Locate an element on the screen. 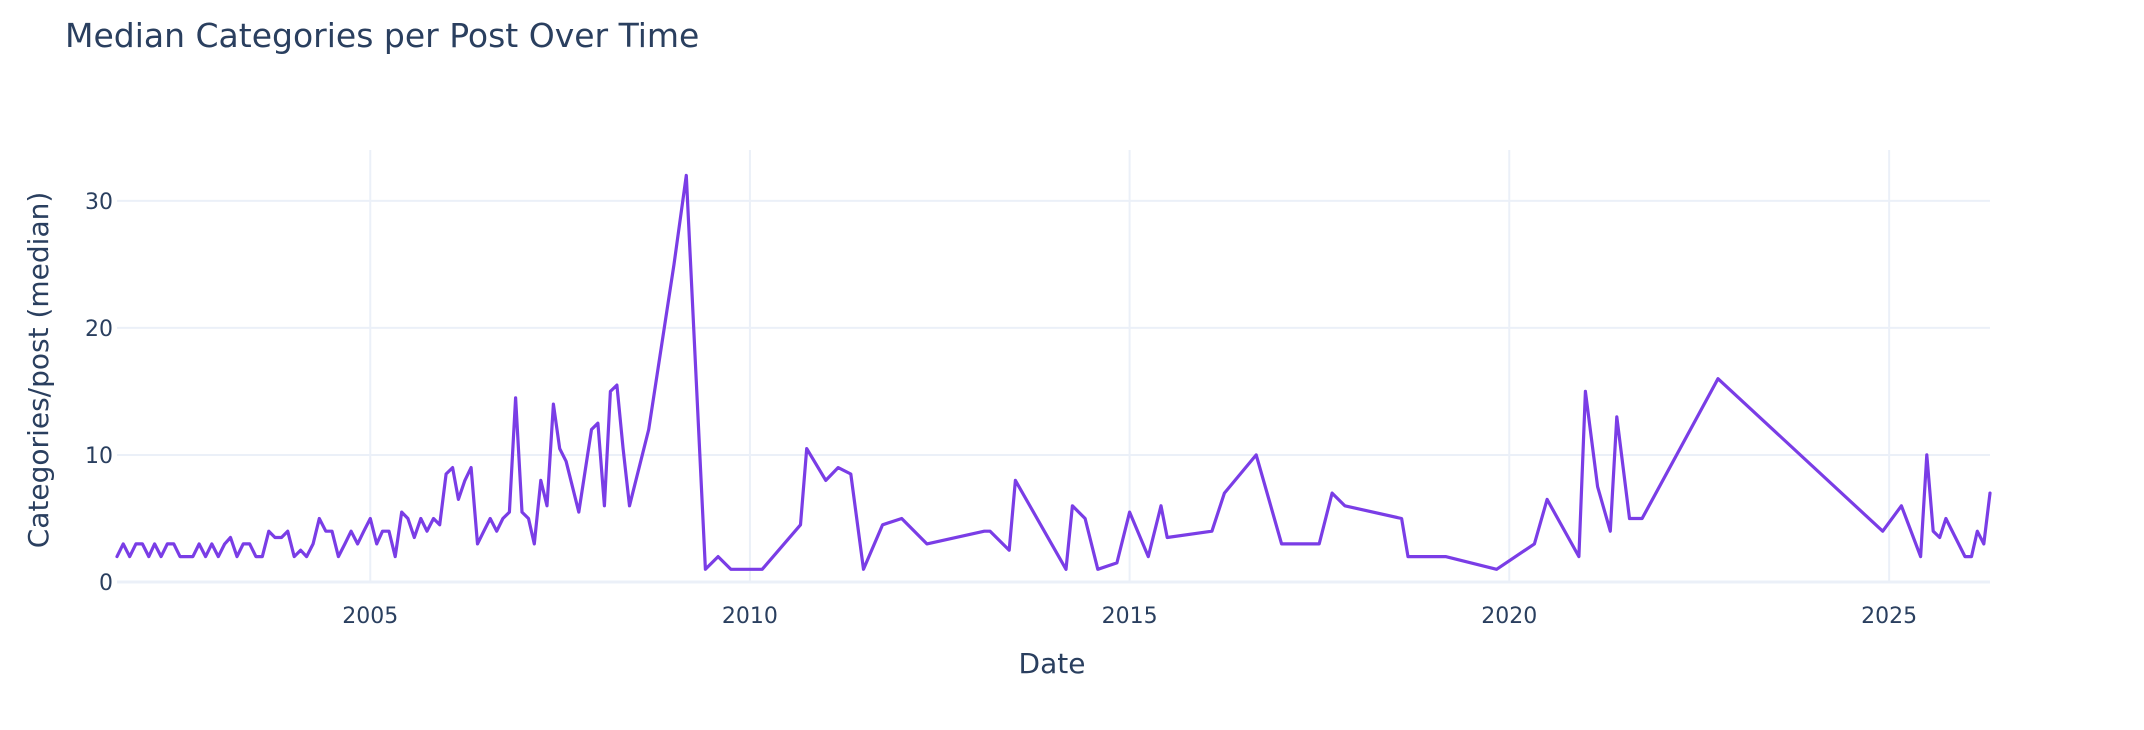 The height and width of the screenshot is (730, 2144). x-tick-label: 2015 is located at coordinates (1130, 616).